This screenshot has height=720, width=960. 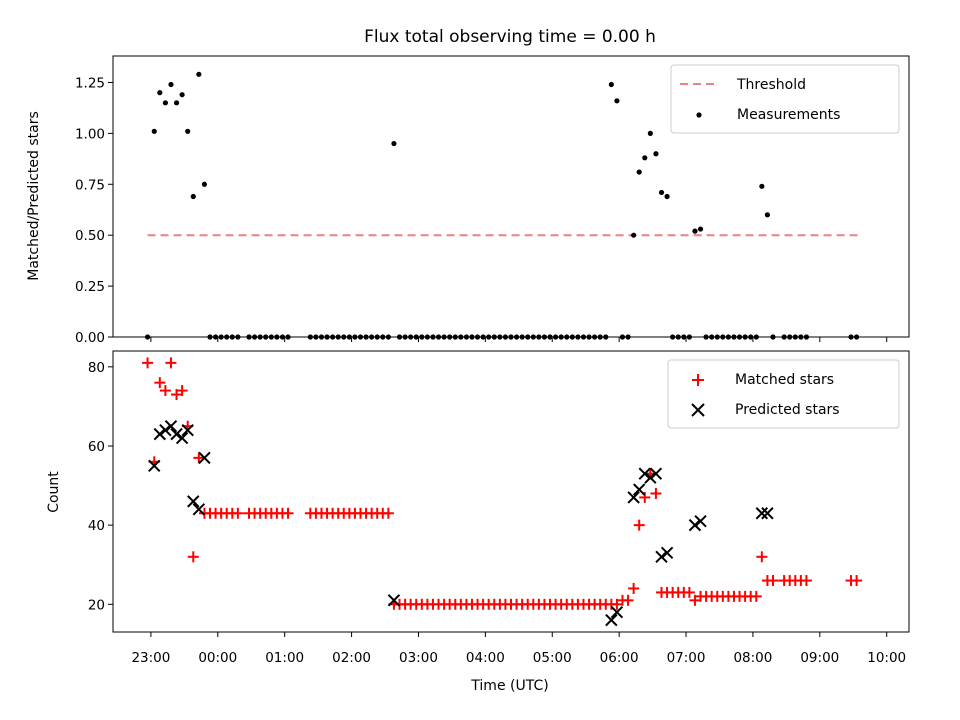 I want to click on x-tick-label: 04:00, so click(x=485, y=658).